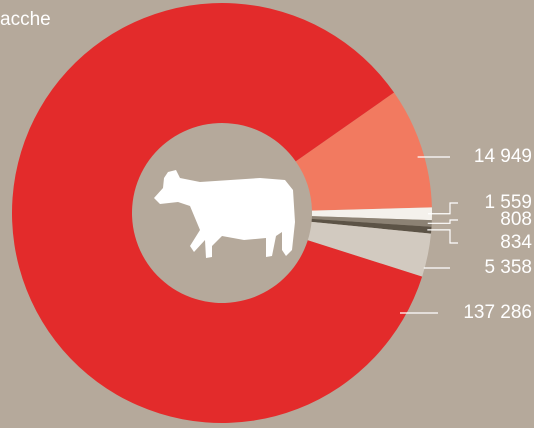  What do you see at coordinates (516, 219) in the screenshot?
I see `data-label: 808` at bounding box center [516, 219].